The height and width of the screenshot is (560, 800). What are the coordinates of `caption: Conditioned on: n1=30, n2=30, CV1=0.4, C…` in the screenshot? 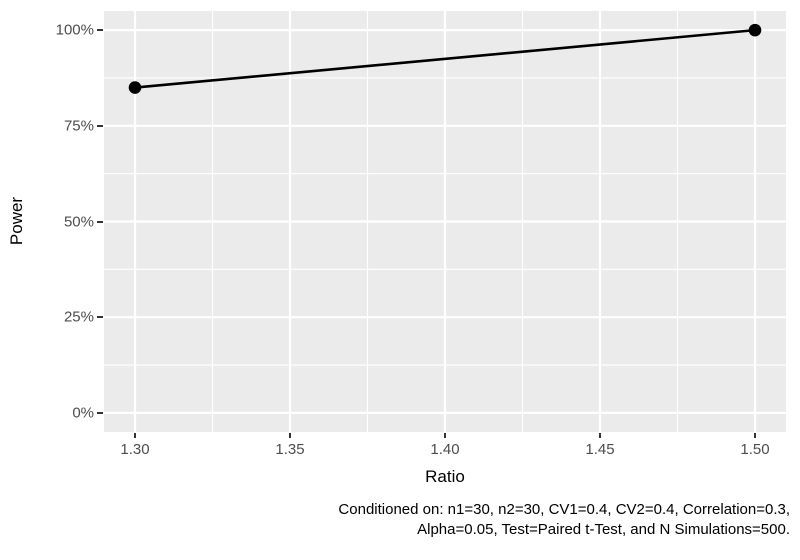 It's located at (564, 520).